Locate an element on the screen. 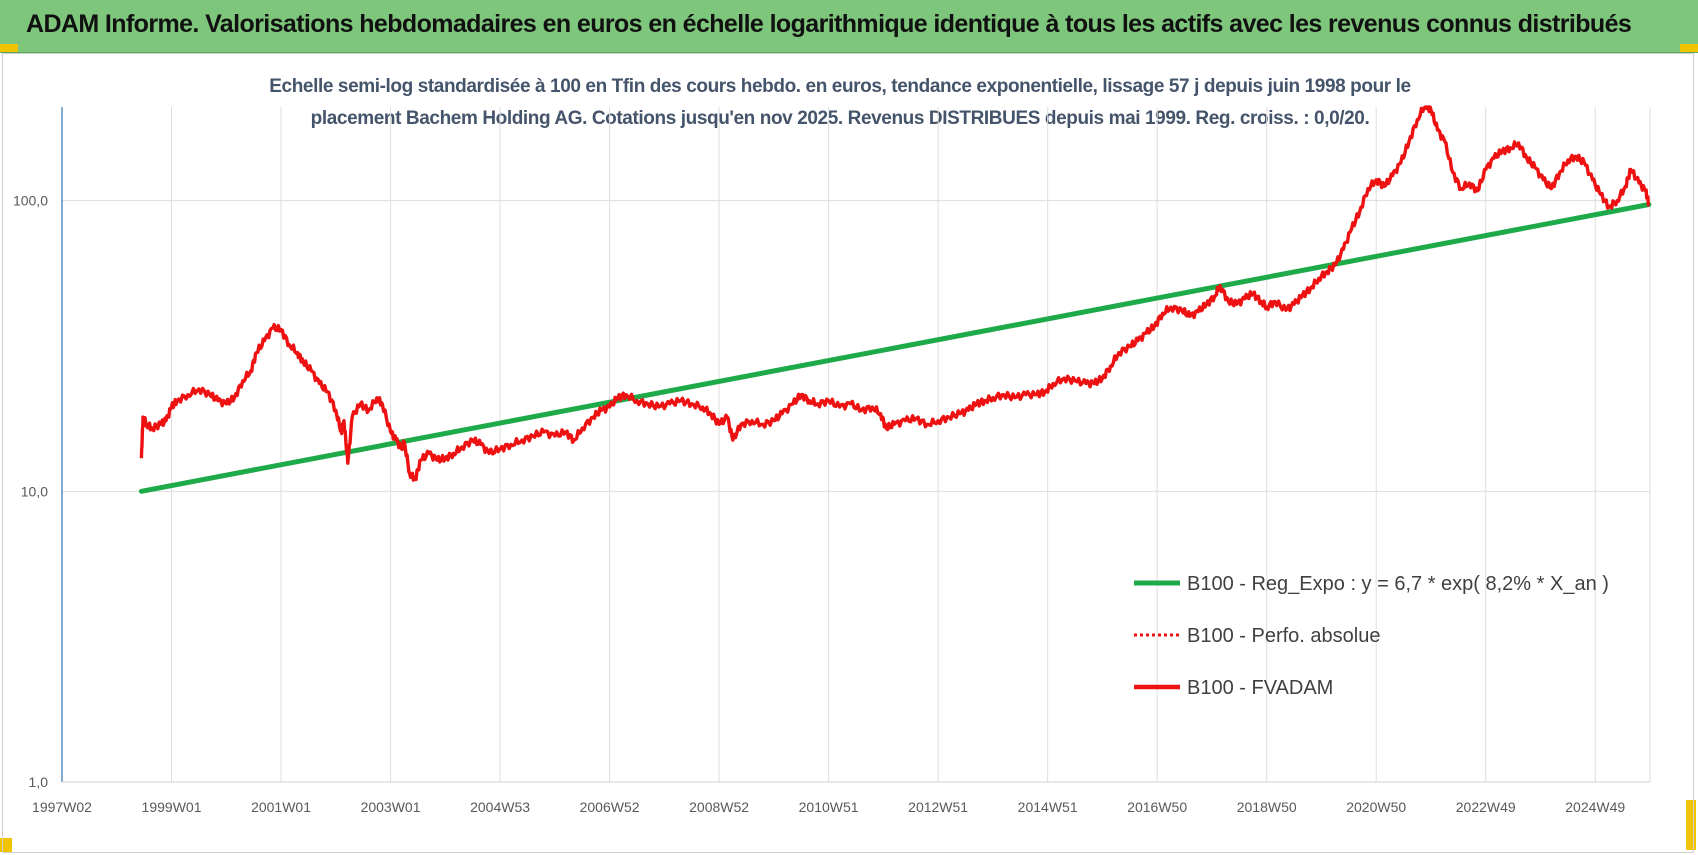 The image size is (1698, 855). y-tick-label: 100,0 is located at coordinates (30, 201).